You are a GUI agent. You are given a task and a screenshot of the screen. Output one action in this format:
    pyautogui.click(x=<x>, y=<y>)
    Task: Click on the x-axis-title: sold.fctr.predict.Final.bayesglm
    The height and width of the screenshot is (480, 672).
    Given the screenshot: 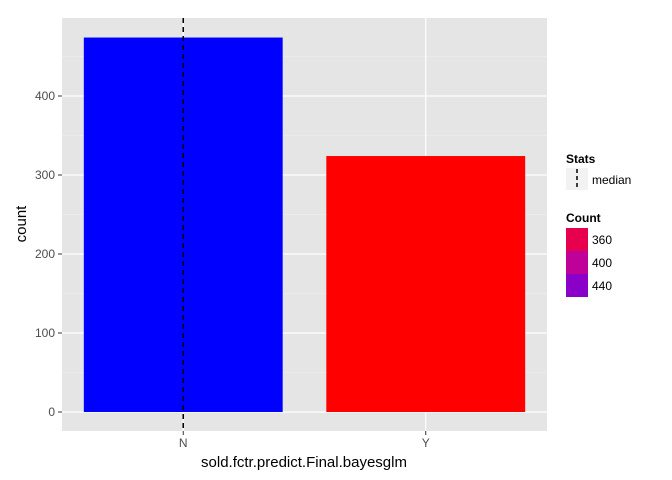 What is the action you would take?
    pyautogui.click(x=304, y=462)
    